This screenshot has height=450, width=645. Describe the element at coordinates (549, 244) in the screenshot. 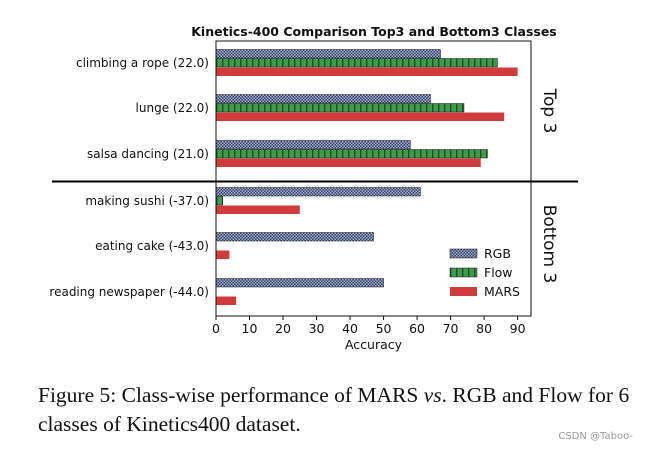

I see `group-label-2: Bottom 3` at that location.